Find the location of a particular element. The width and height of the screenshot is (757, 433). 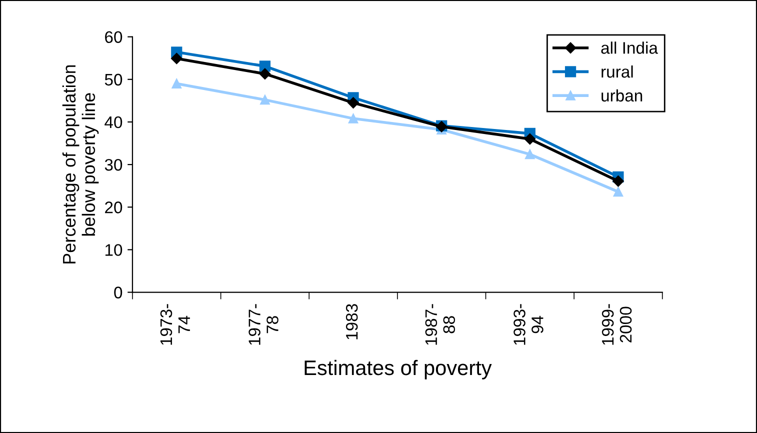

y-tick-label: 0 is located at coordinates (118, 292).